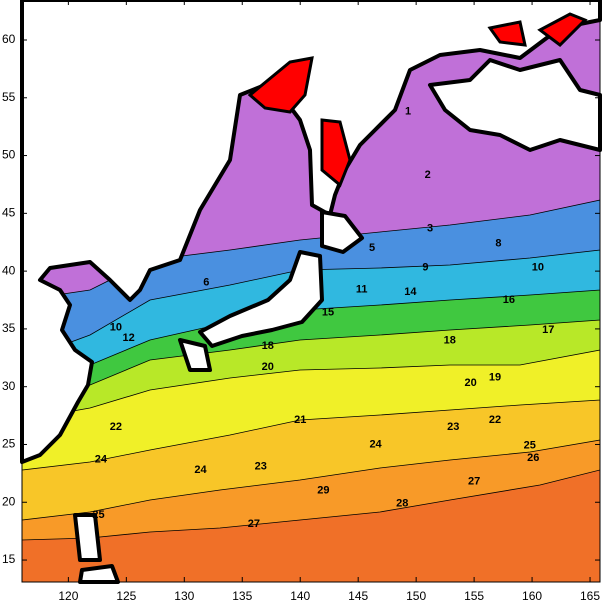  What do you see at coordinates (548, 330) in the screenshot?
I see `contour-label: 17` at bounding box center [548, 330].